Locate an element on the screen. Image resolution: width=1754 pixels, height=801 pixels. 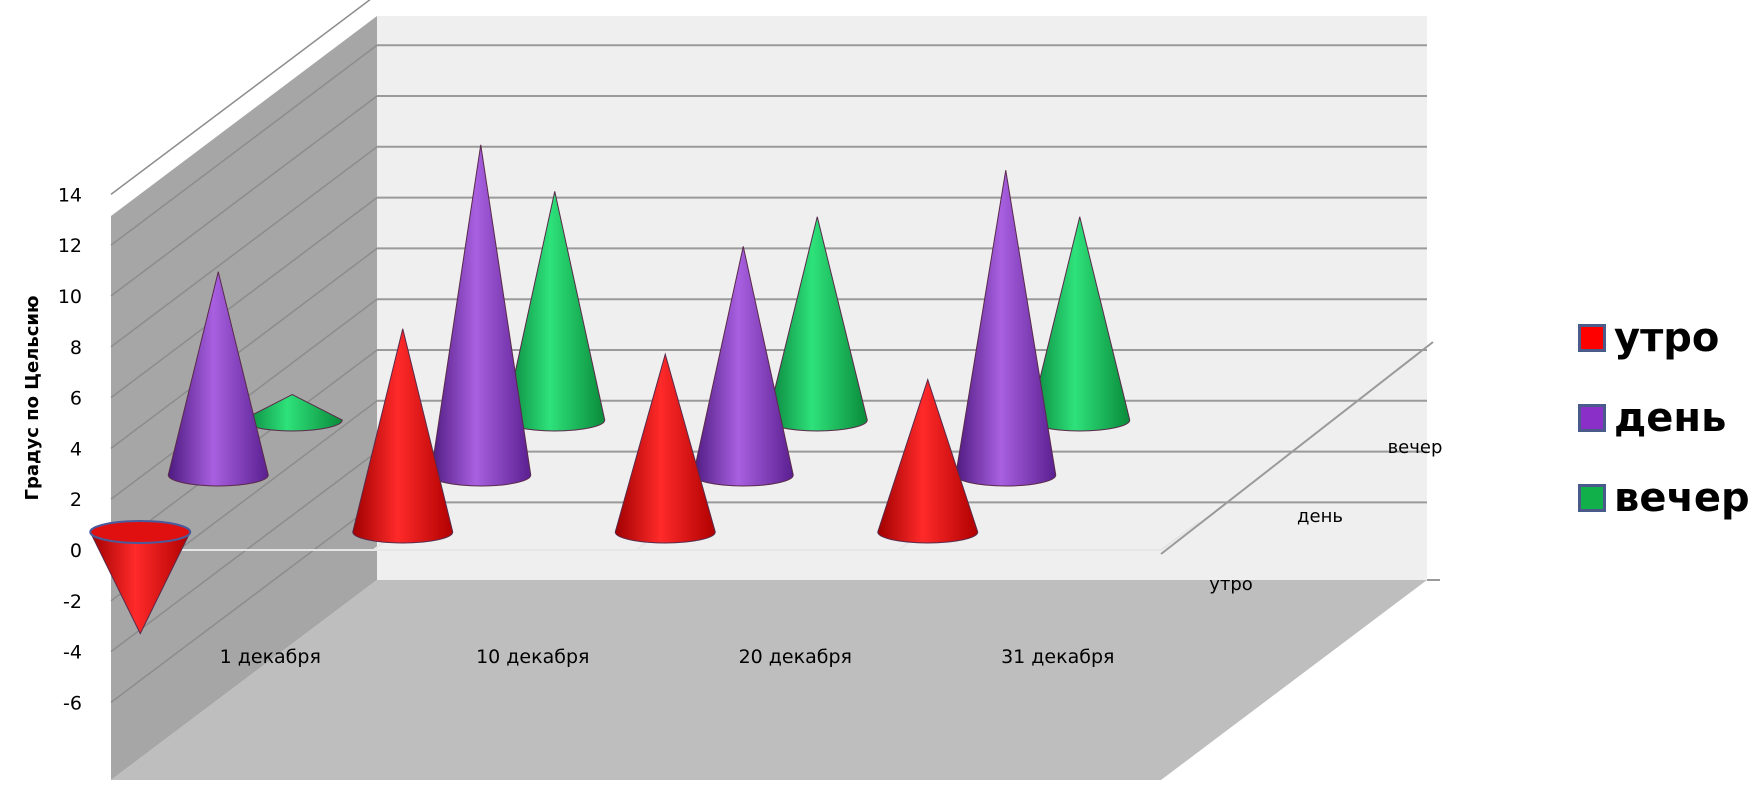
depth-axis-label: день is located at coordinates (1320, 516).